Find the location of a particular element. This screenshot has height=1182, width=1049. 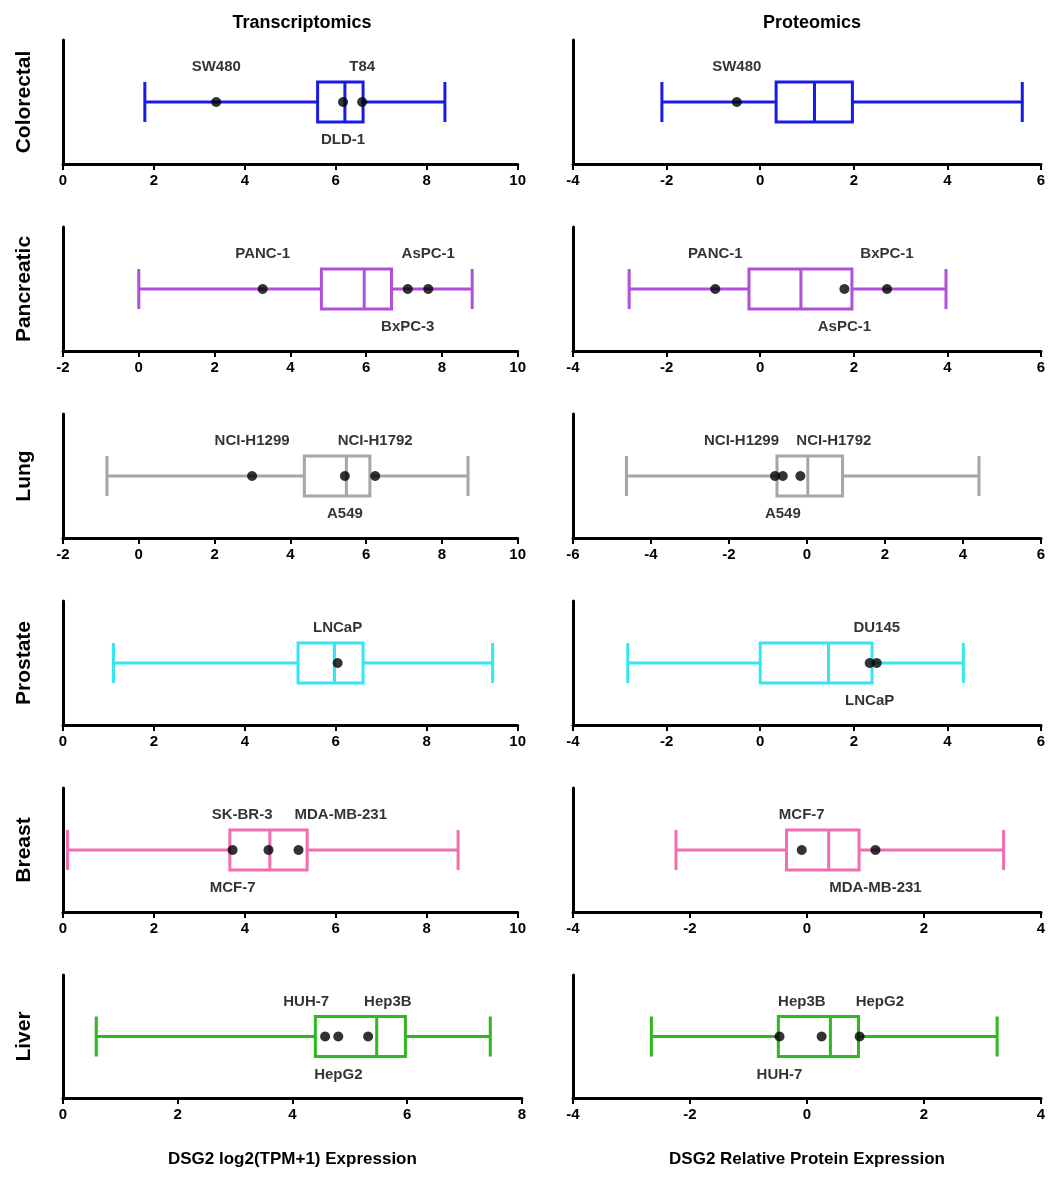

data-label: SK-BR-3 is located at coordinates (242, 813).